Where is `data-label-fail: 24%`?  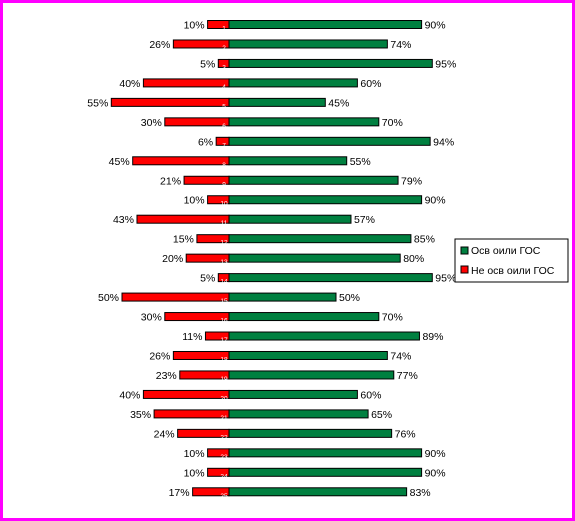 data-label-fail: 24% is located at coordinates (164, 434).